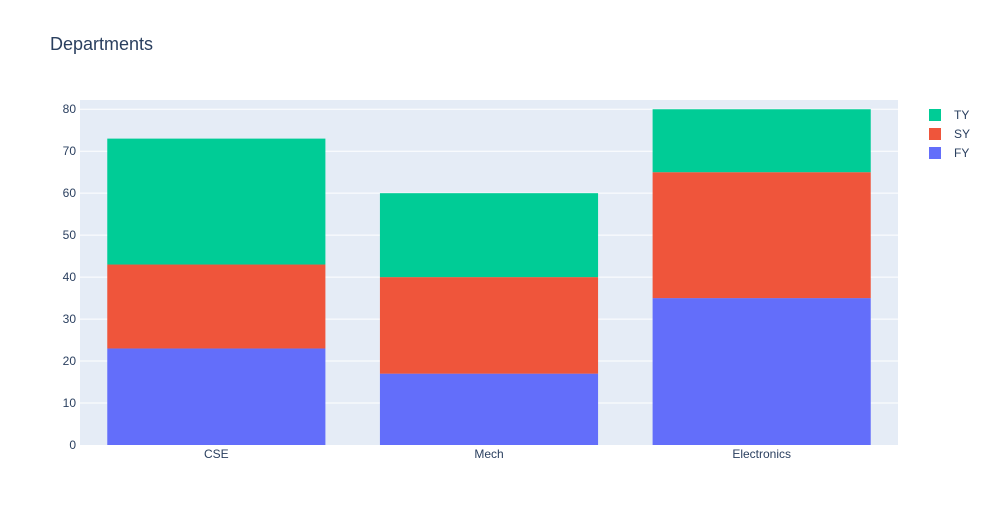 The width and height of the screenshot is (985, 525). I want to click on x-tick-label: Mech, so click(488, 454).